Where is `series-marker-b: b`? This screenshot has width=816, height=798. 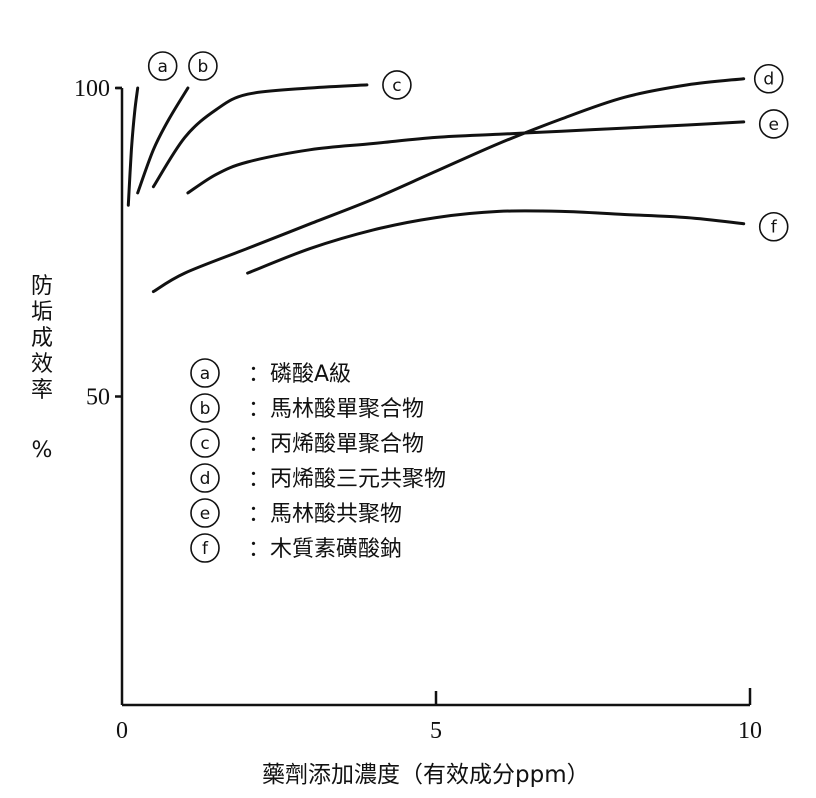
series-marker-b: b is located at coordinates (203, 66).